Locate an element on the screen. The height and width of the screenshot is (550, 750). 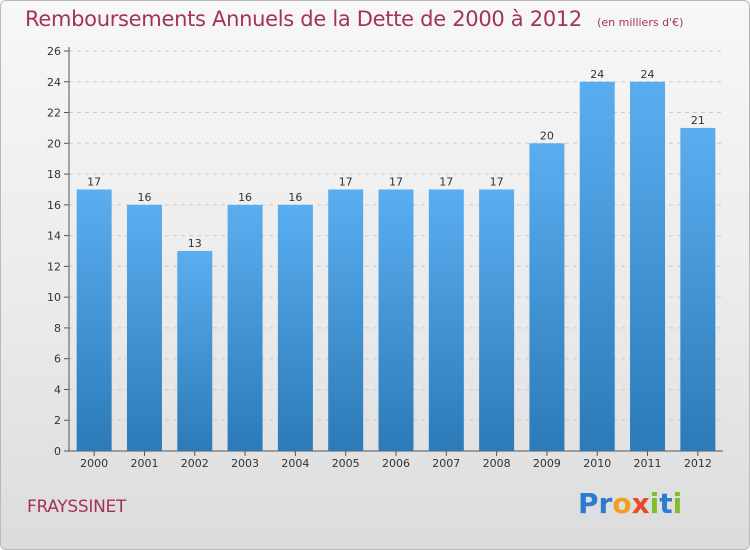
chart-subtitle: (en milliers d'€) is located at coordinates (640, 22).